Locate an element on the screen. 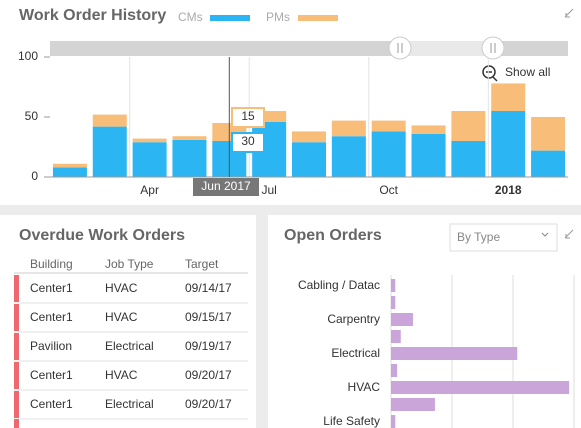 This screenshot has width=581, height=428. x-tick-label: Jul is located at coordinates (268, 190).